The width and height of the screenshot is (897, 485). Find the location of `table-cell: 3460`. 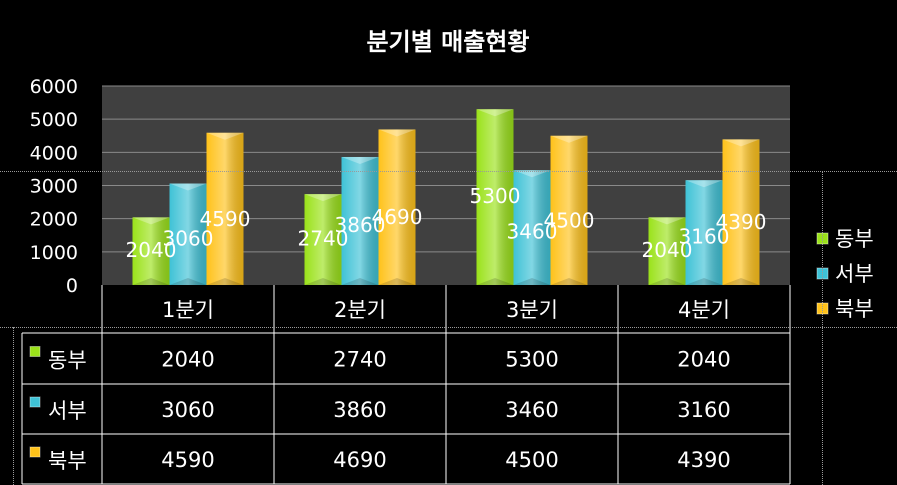

table-cell: 3460 is located at coordinates (531, 410).